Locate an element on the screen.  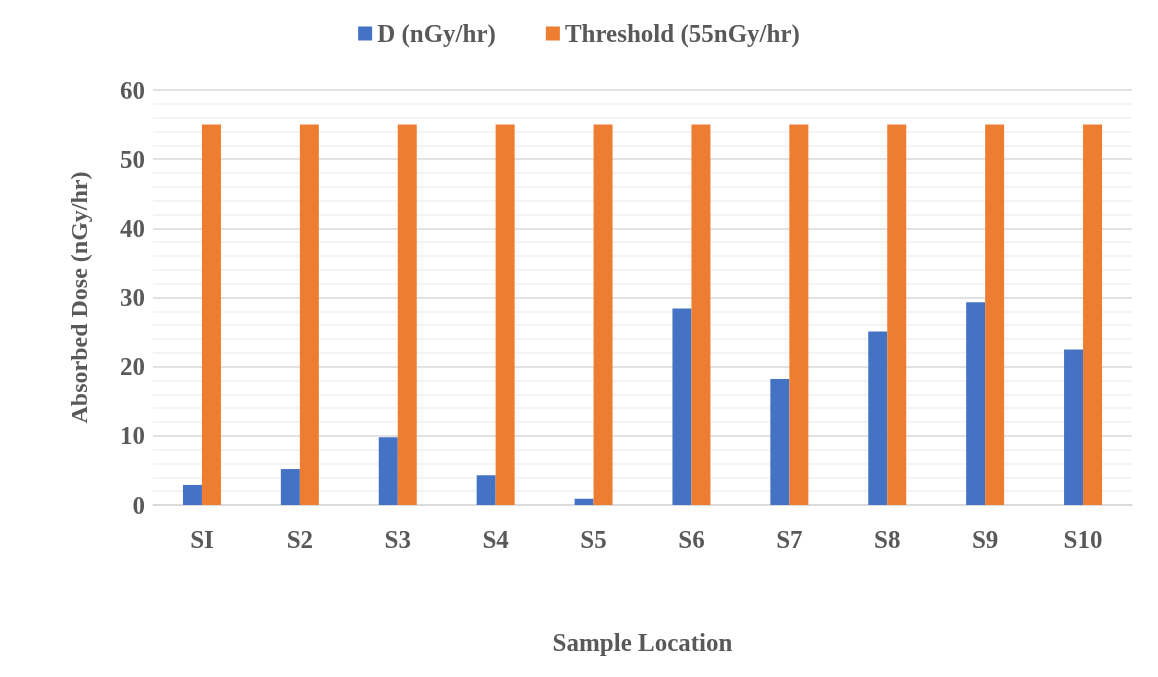
y-tick-label: 30 is located at coordinates (132, 297).